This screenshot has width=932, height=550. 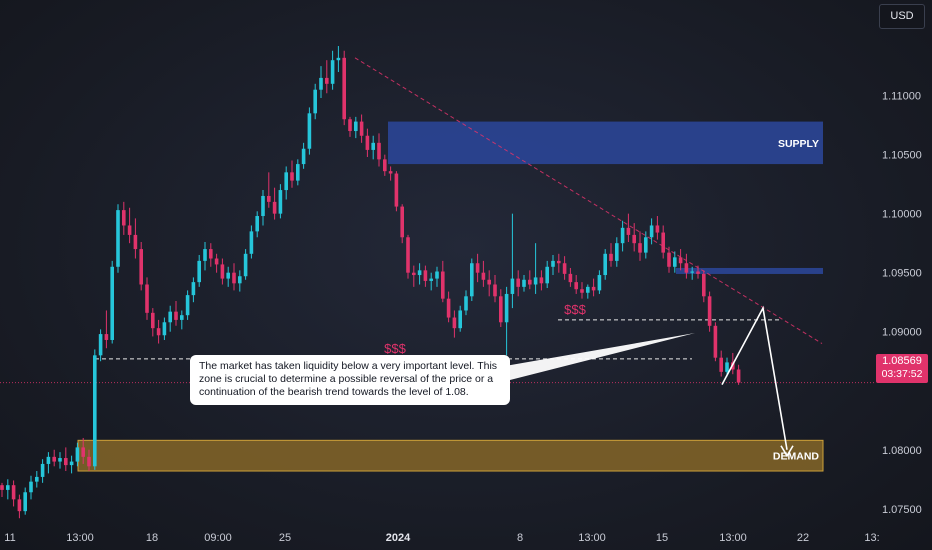 What do you see at coordinates (787, 451) in the screenshot?
I see `projection-arrowhead` at bounding box center [787, 451].